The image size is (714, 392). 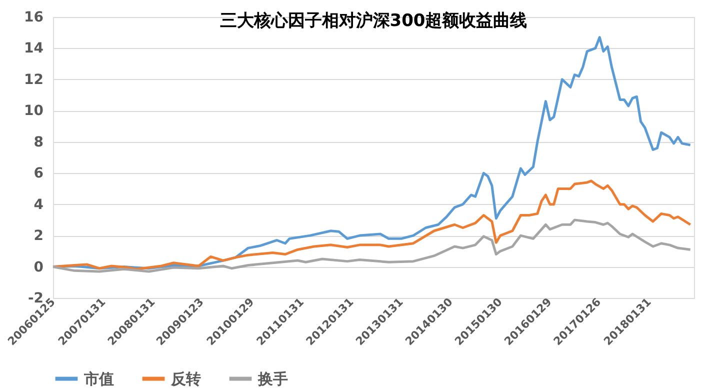 What do you see at coordinates (34, 111) in the screenshot?
I see `y-tick-label: 10` at bounding box center [34, 111].